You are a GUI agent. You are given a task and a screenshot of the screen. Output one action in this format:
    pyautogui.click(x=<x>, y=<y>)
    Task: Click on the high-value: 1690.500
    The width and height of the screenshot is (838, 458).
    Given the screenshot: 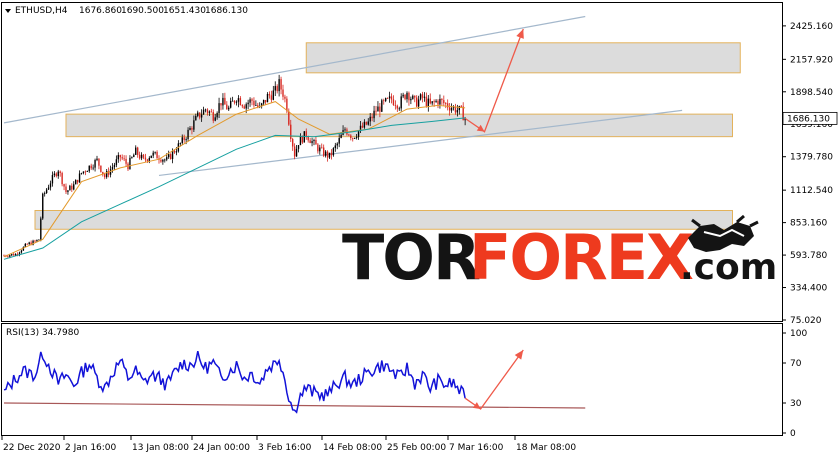 What is the action you would take?
    pyautogui.click(x=142, y=11)
    